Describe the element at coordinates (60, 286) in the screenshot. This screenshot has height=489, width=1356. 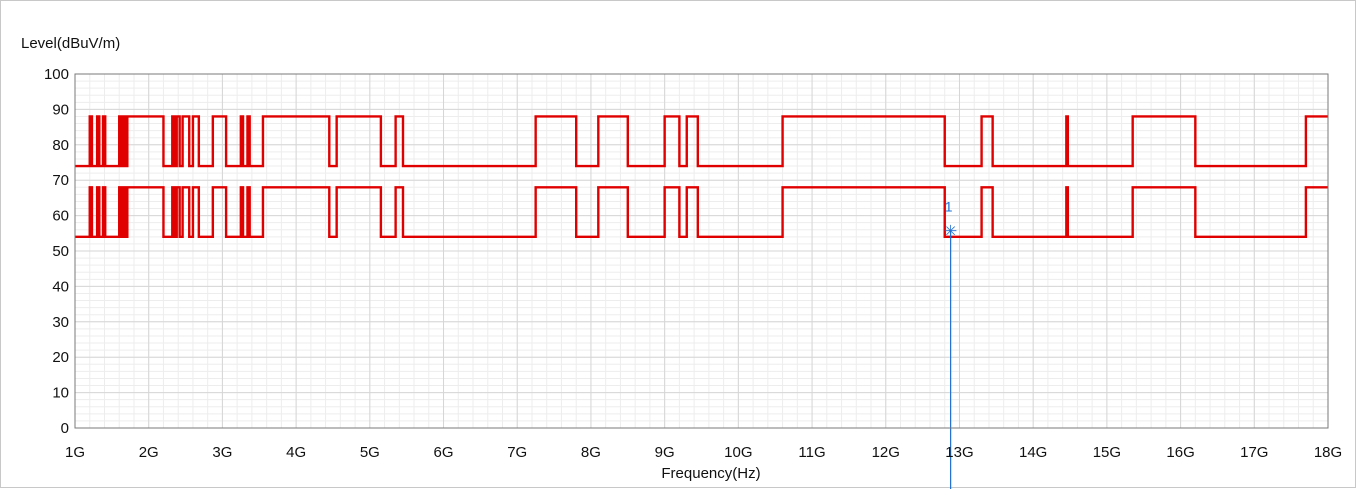
I see `y-tick-label: 40` at that location.